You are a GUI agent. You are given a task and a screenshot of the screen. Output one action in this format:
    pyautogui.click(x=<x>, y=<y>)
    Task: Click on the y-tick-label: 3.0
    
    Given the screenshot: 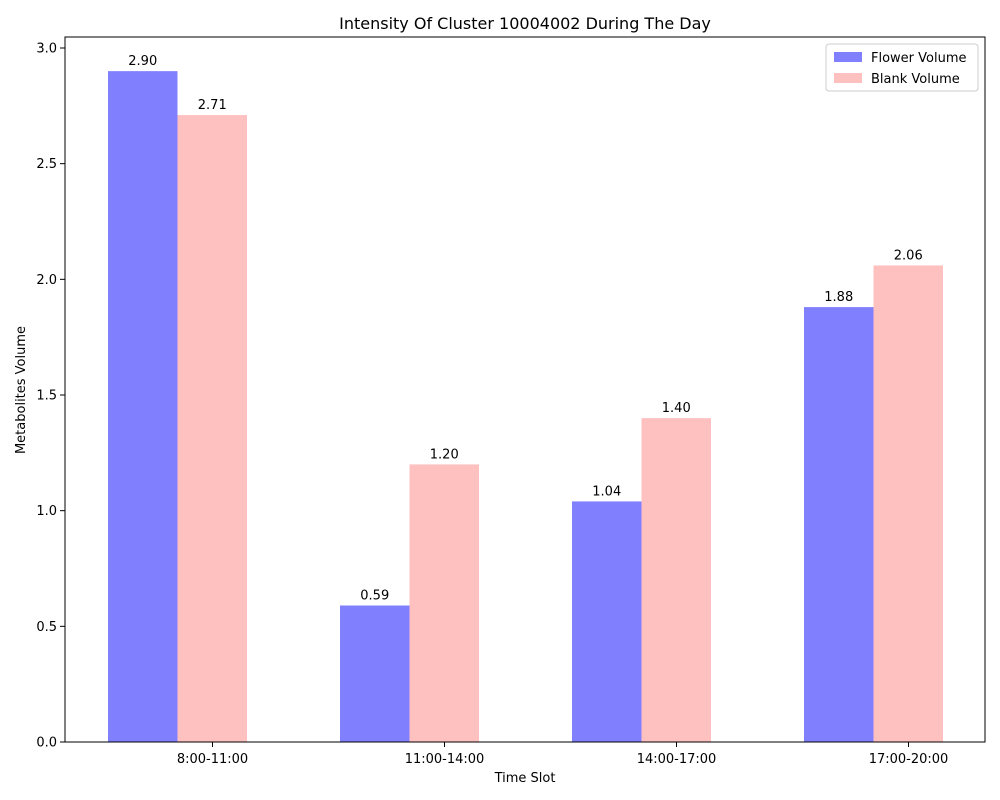 What is the action you would take?
    pyautogui.click(x=46, y=49)
    